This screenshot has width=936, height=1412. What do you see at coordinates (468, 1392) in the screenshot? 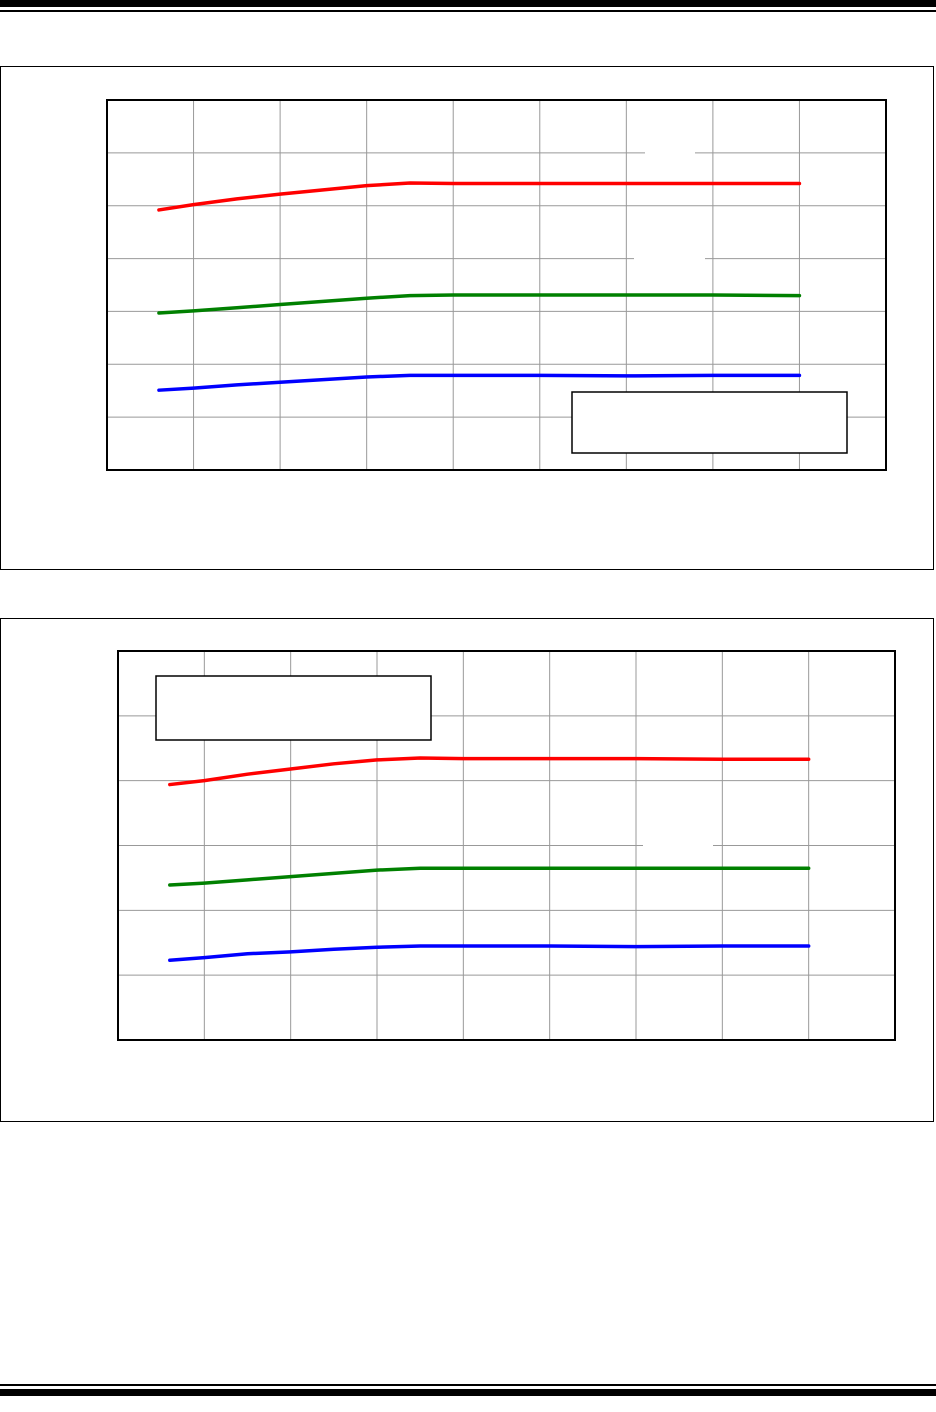
I see `bottom-rule` at bounding box center [468, 1392].